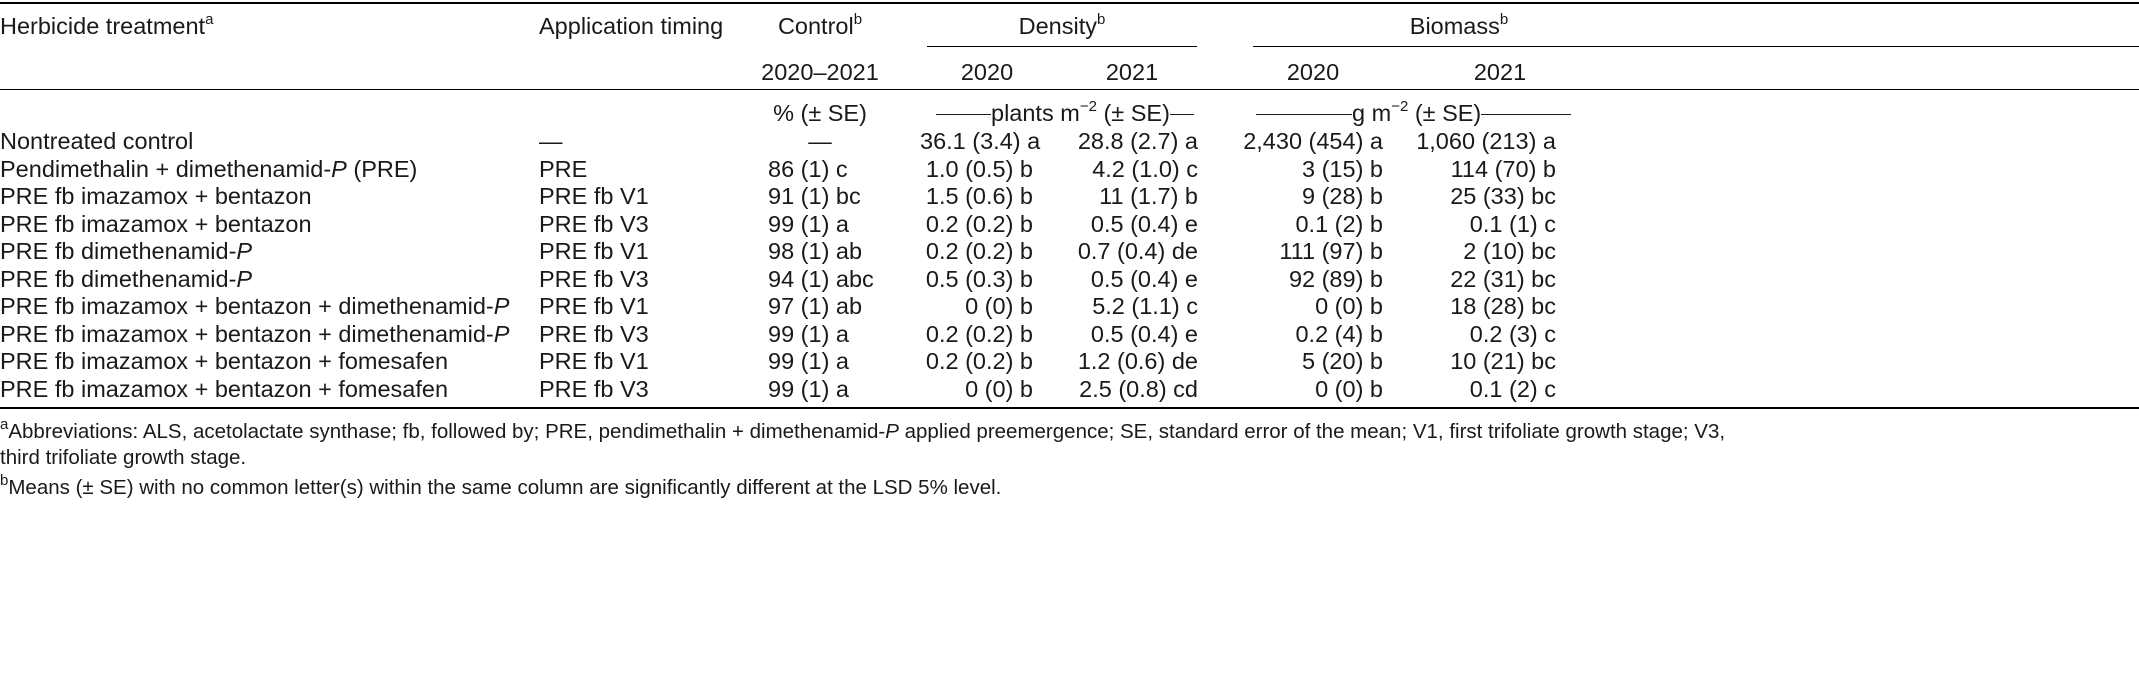  Describe the element at coordinates (820, 72) in the screenshot. I see `header-control-years: 2020–2021` at that location.